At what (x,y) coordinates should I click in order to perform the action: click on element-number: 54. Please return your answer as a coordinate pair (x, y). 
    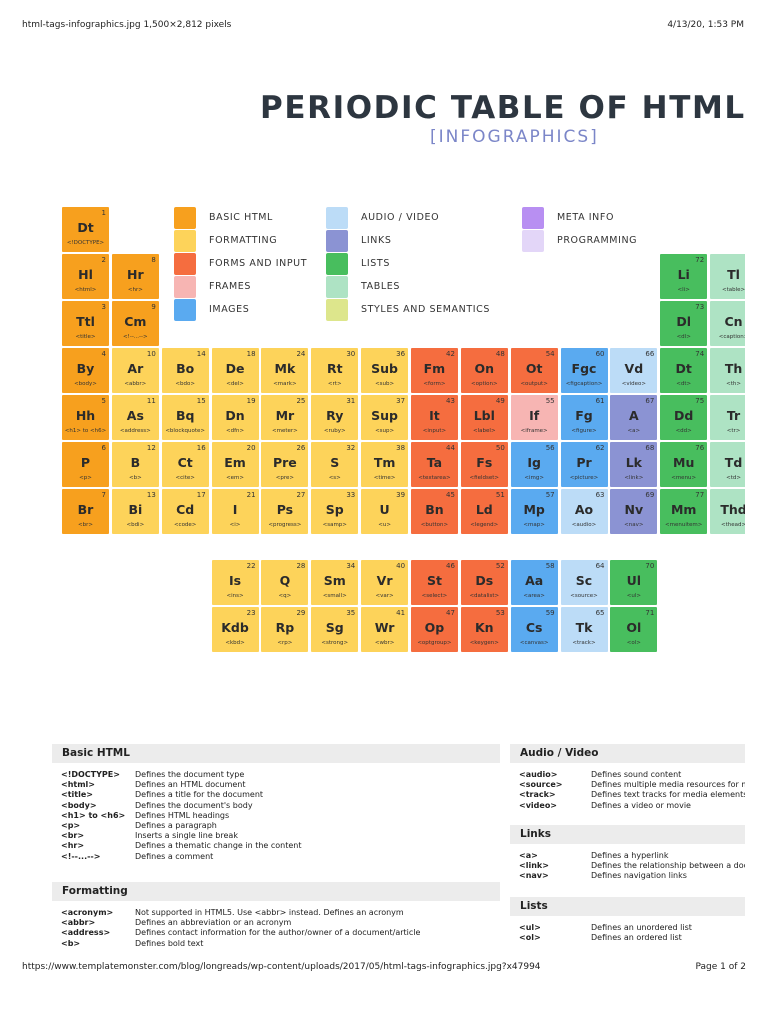
    Looking at the image, I should click on (550, 354).